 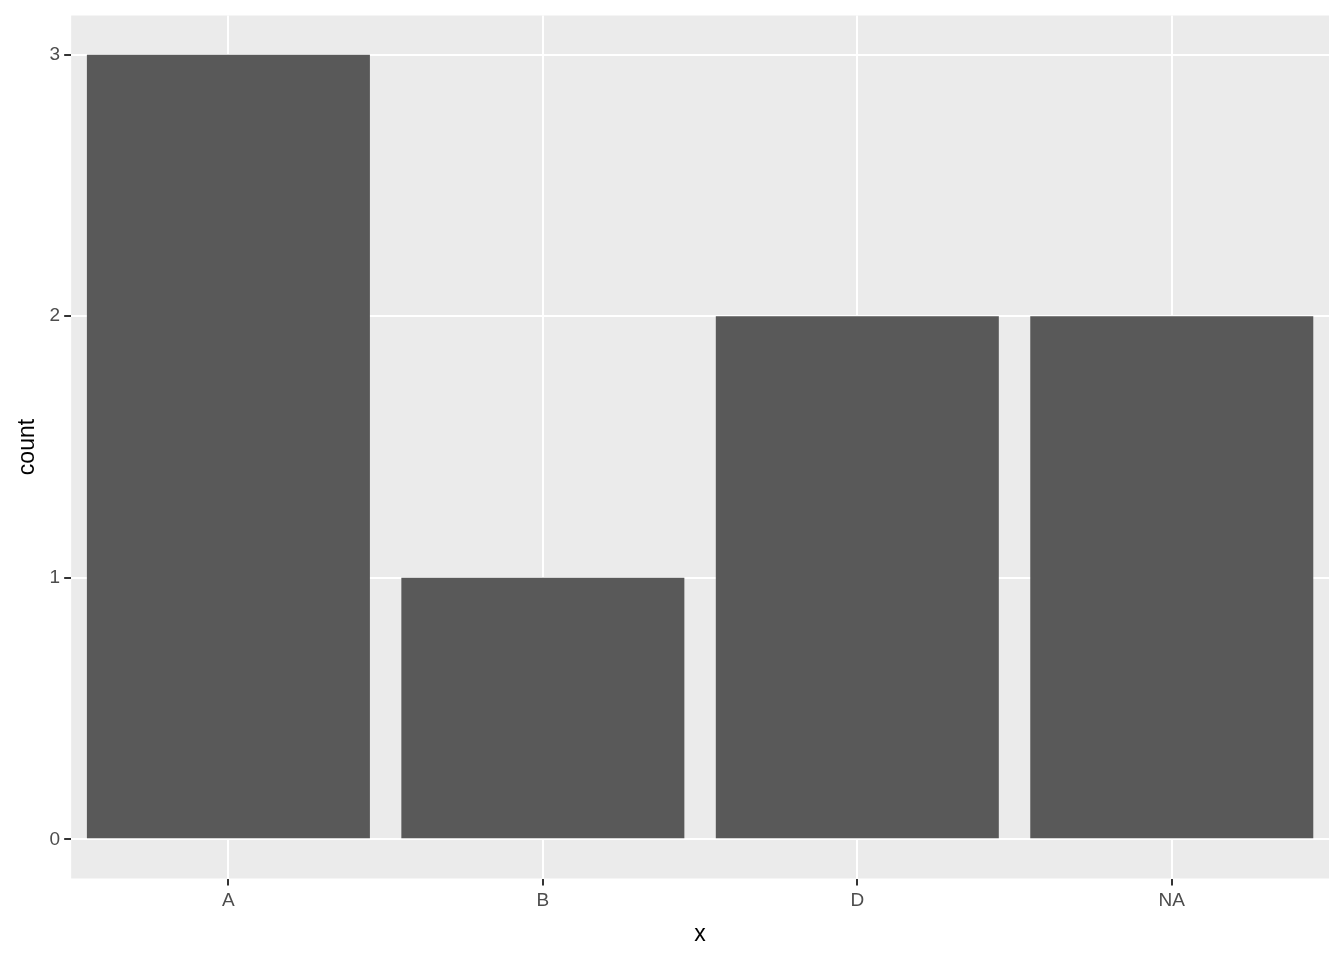 I want to click on x-tick-label: B, so click(x=543, y=900).